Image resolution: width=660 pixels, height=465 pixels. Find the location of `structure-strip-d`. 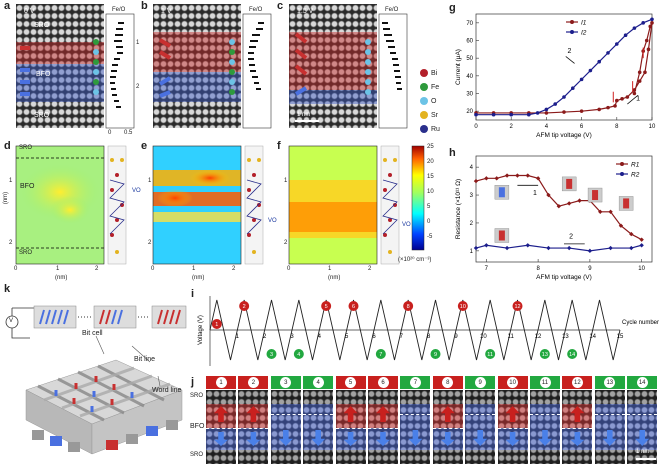

structure-strip-d is located at coordinates (117, 205).